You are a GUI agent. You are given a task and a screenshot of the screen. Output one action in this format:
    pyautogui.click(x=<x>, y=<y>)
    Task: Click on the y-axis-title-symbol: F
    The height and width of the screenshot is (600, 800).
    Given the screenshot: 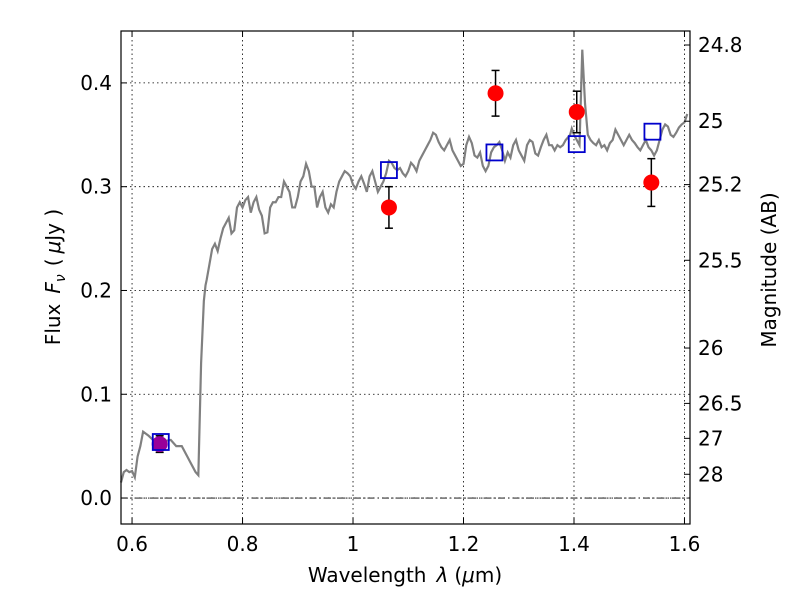 What is the action you would take?
    pyautogui.click(x=53, y=288)
    